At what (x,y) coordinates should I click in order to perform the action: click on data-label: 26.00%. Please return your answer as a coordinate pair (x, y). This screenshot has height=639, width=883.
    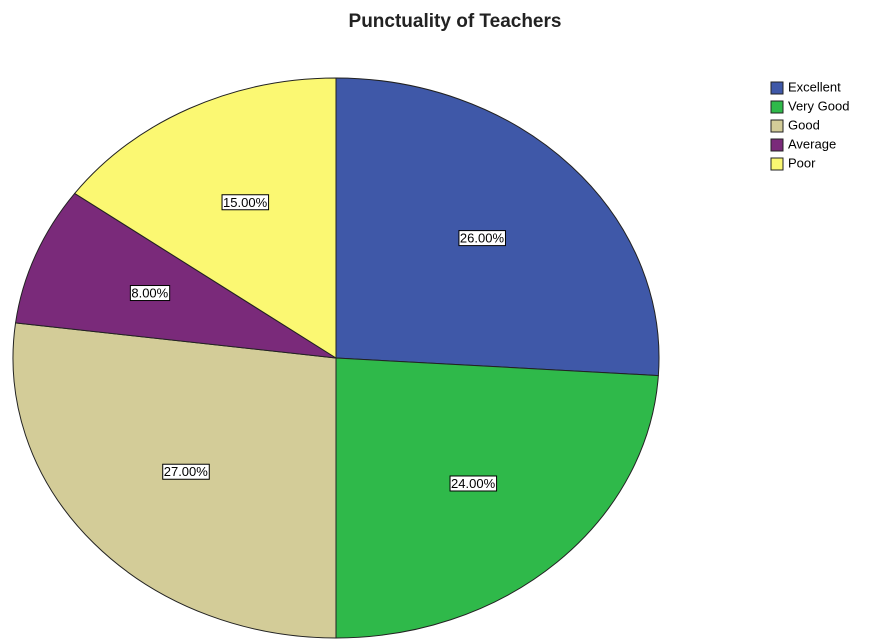
    Looking at the image, I should click on (482, 238).